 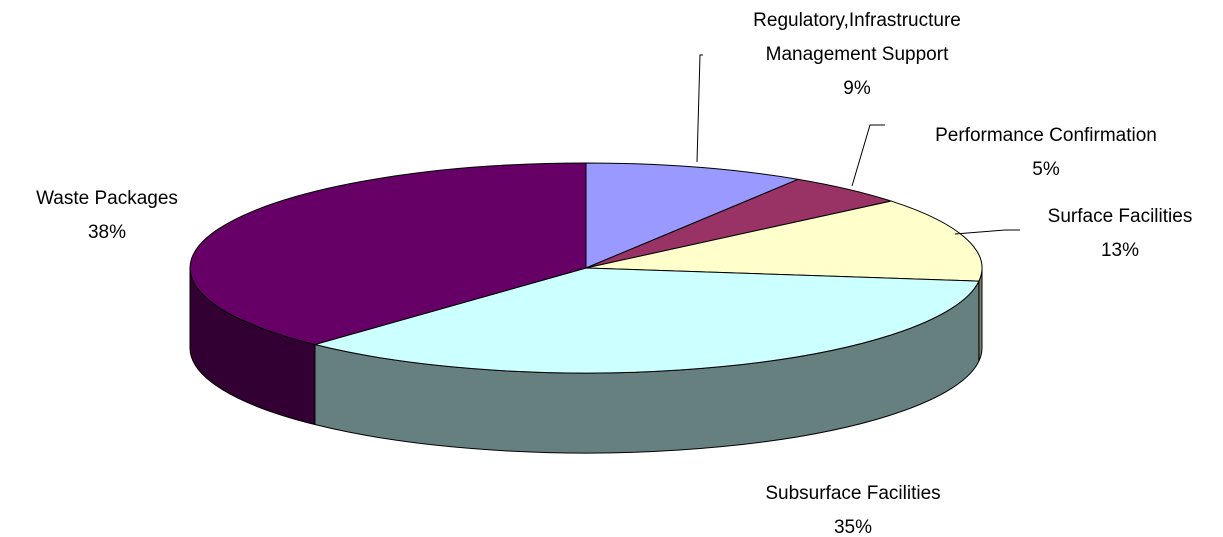 I want to click on slice-value-label: 9%, so click(x=857, y=88).